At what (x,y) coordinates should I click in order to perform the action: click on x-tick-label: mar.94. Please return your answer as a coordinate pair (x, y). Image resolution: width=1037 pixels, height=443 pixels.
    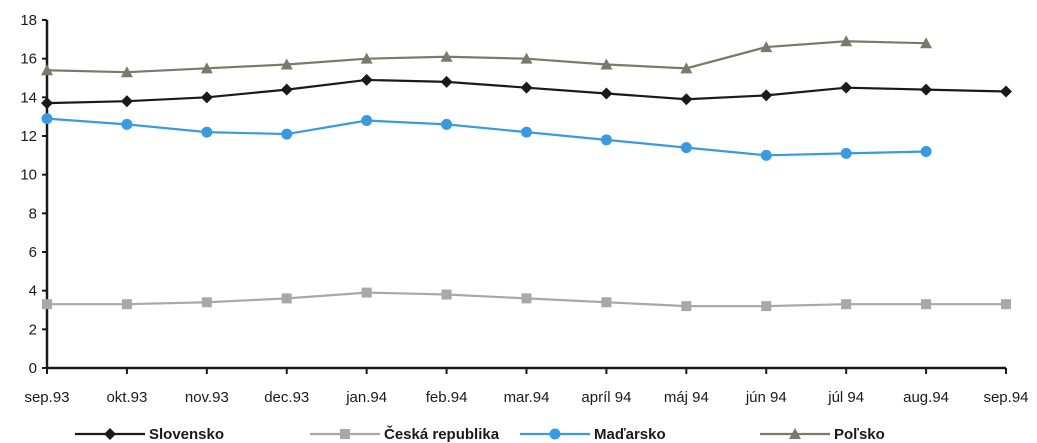
    Looking at the image, I should click on (527, 397).